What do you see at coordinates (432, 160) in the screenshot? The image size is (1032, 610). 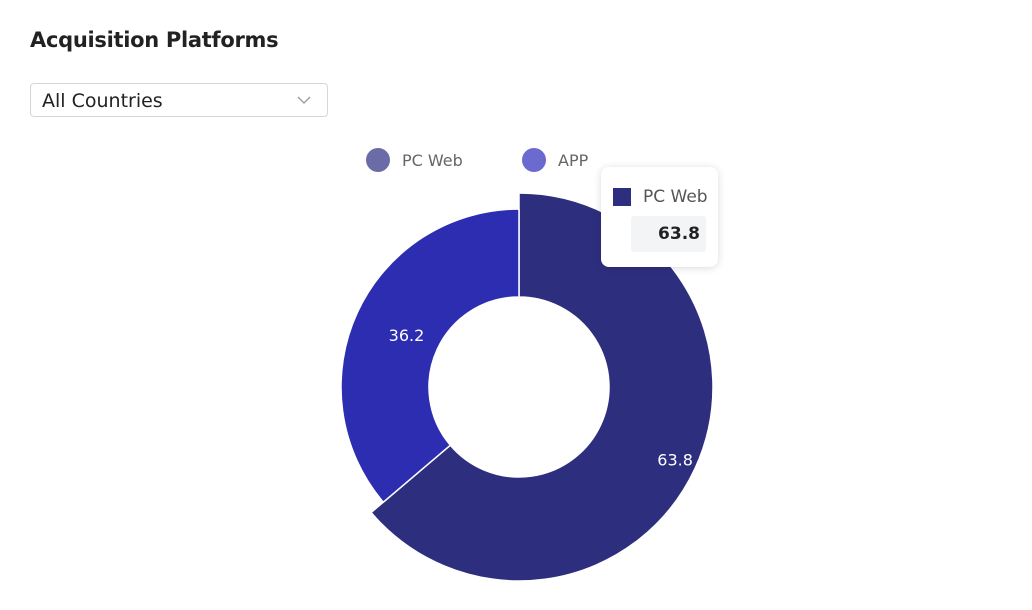 I see `legend-label-pc-web: PC Web` at bounding box center [432, 160].